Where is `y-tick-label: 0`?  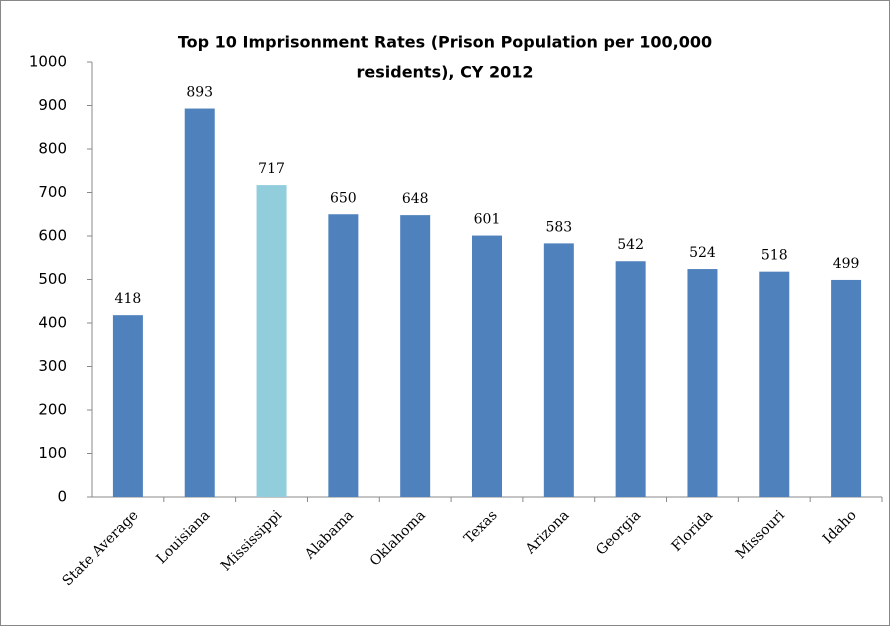
y-tick-label: 0 is located at coordinates (62, 497).